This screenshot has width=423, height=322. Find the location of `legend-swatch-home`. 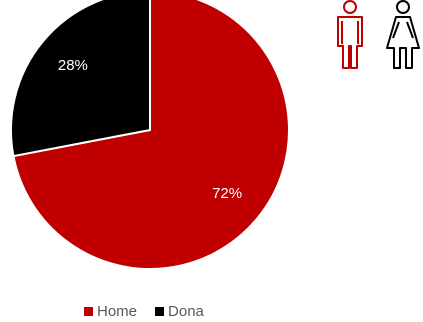

legend-swatch-home is located at coordinates (88, 311).